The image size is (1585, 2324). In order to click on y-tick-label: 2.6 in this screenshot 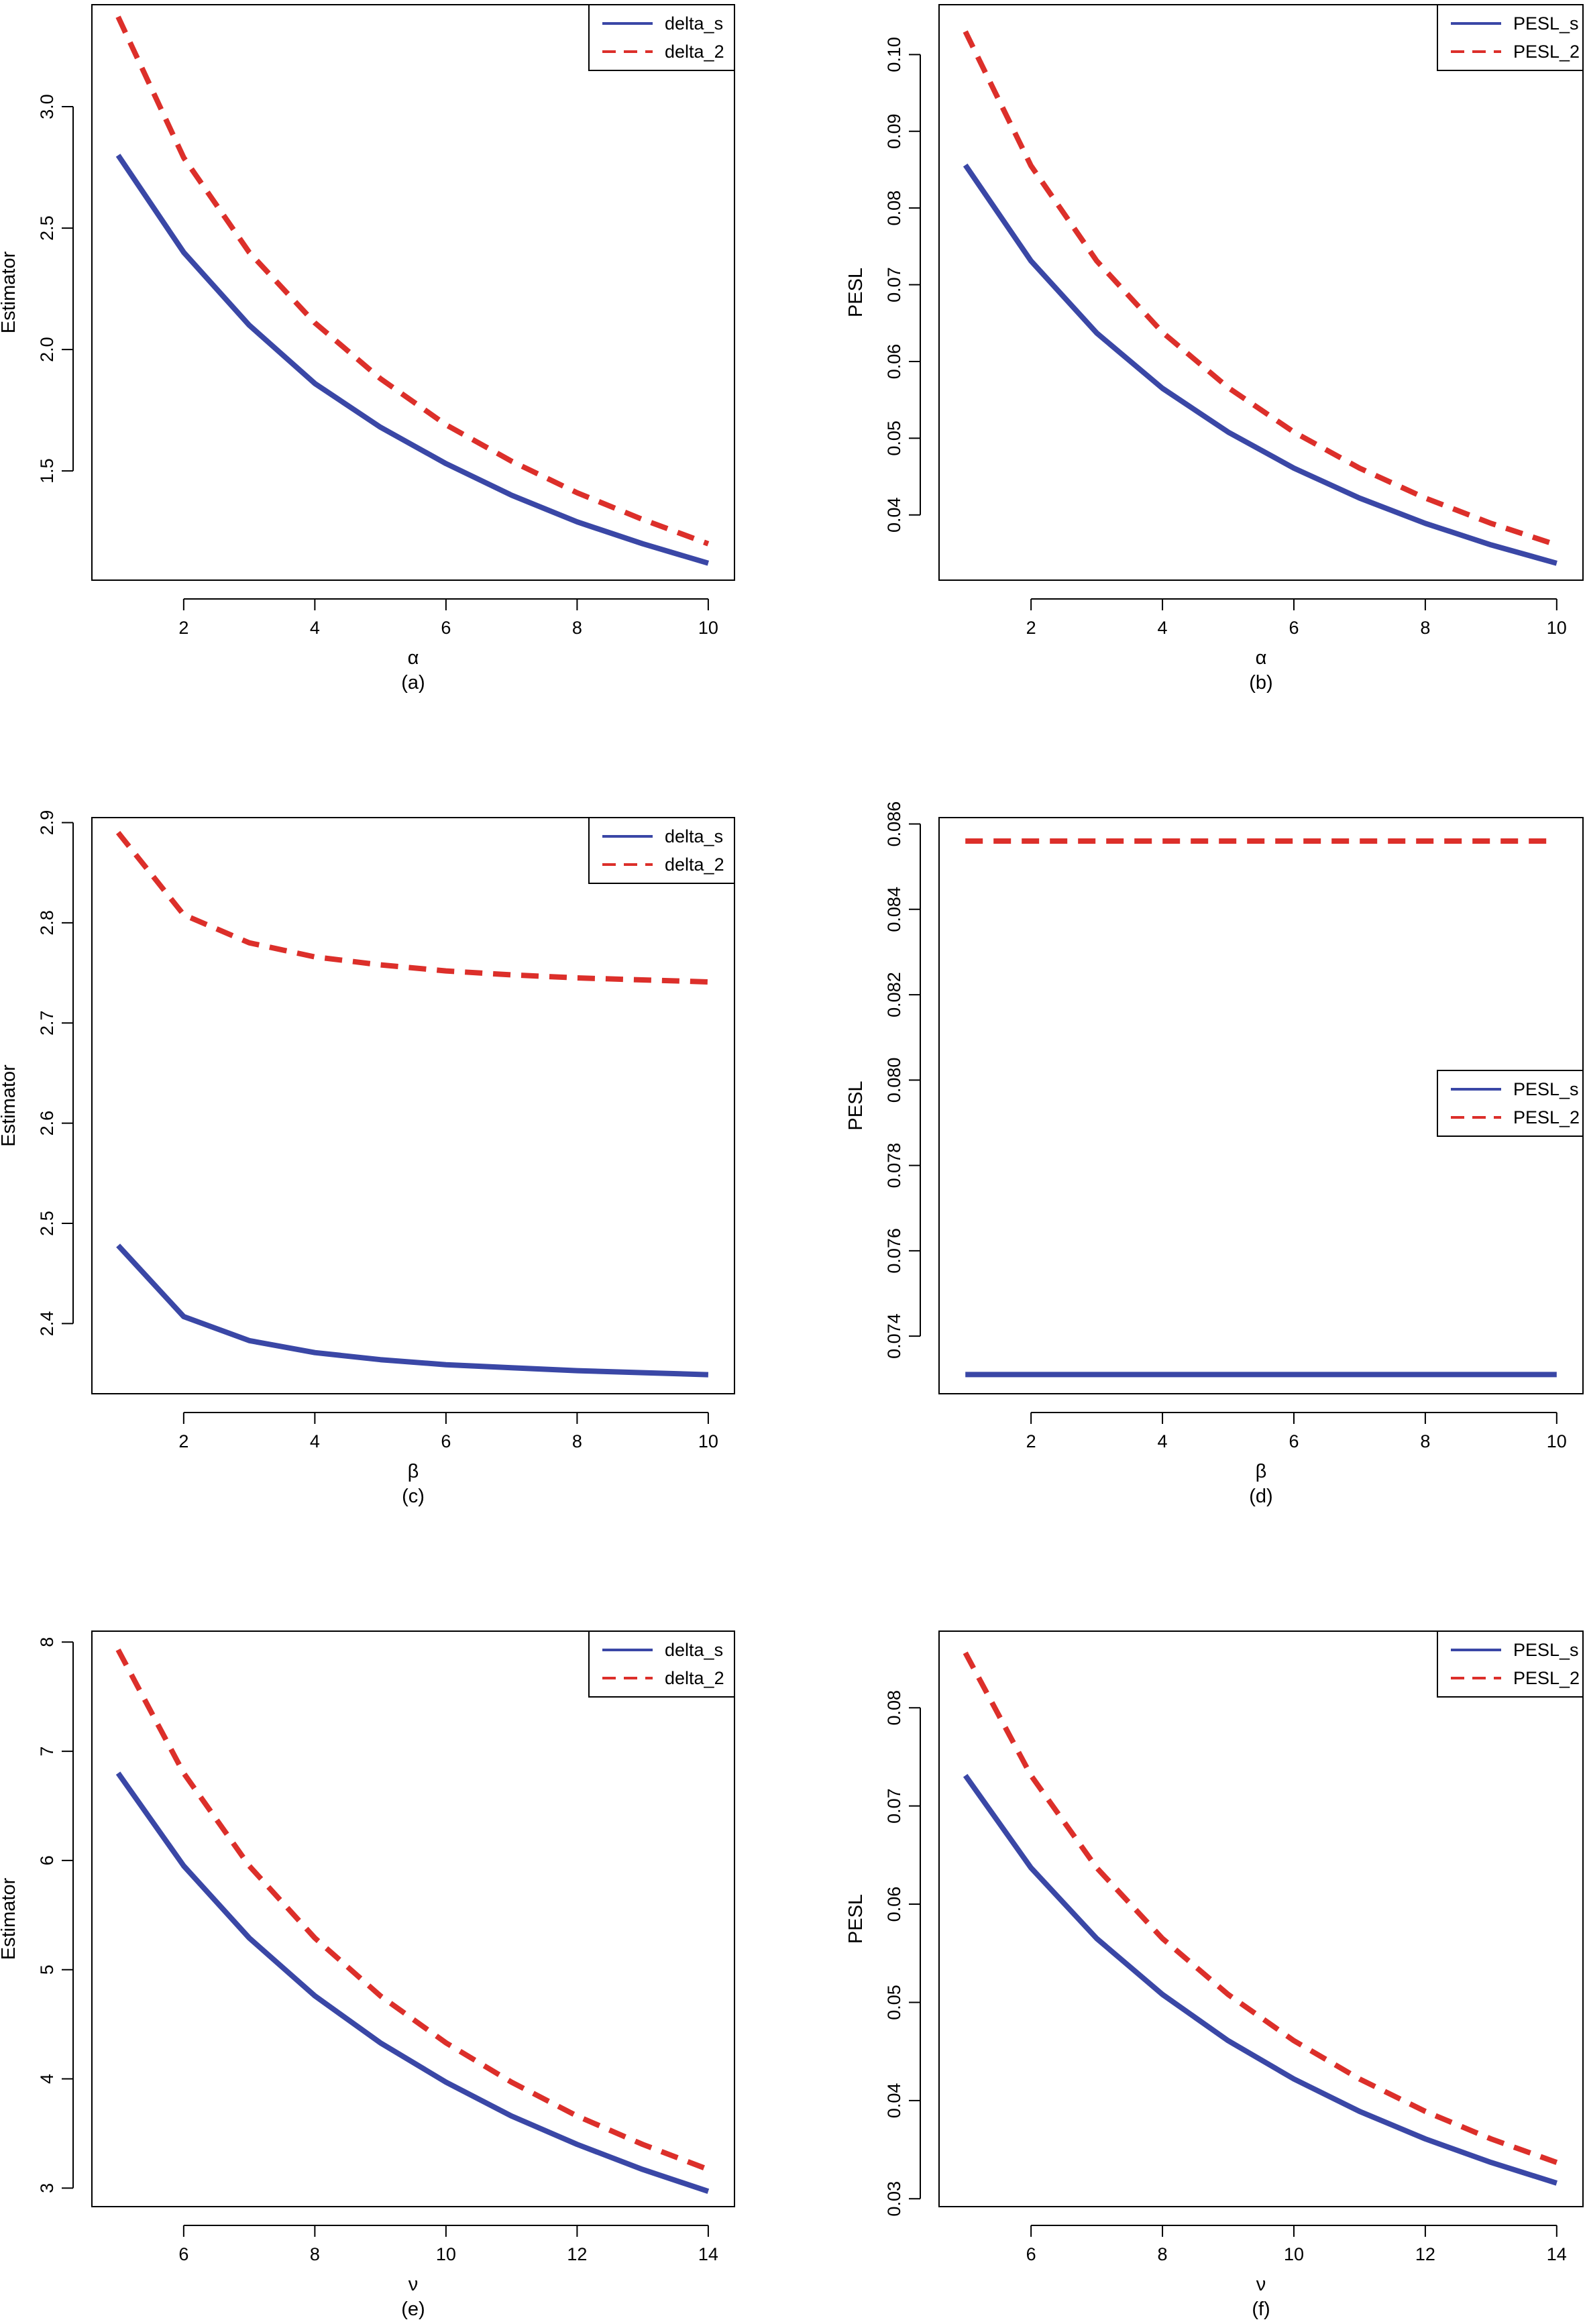, I will do `click(47, 1123)`.